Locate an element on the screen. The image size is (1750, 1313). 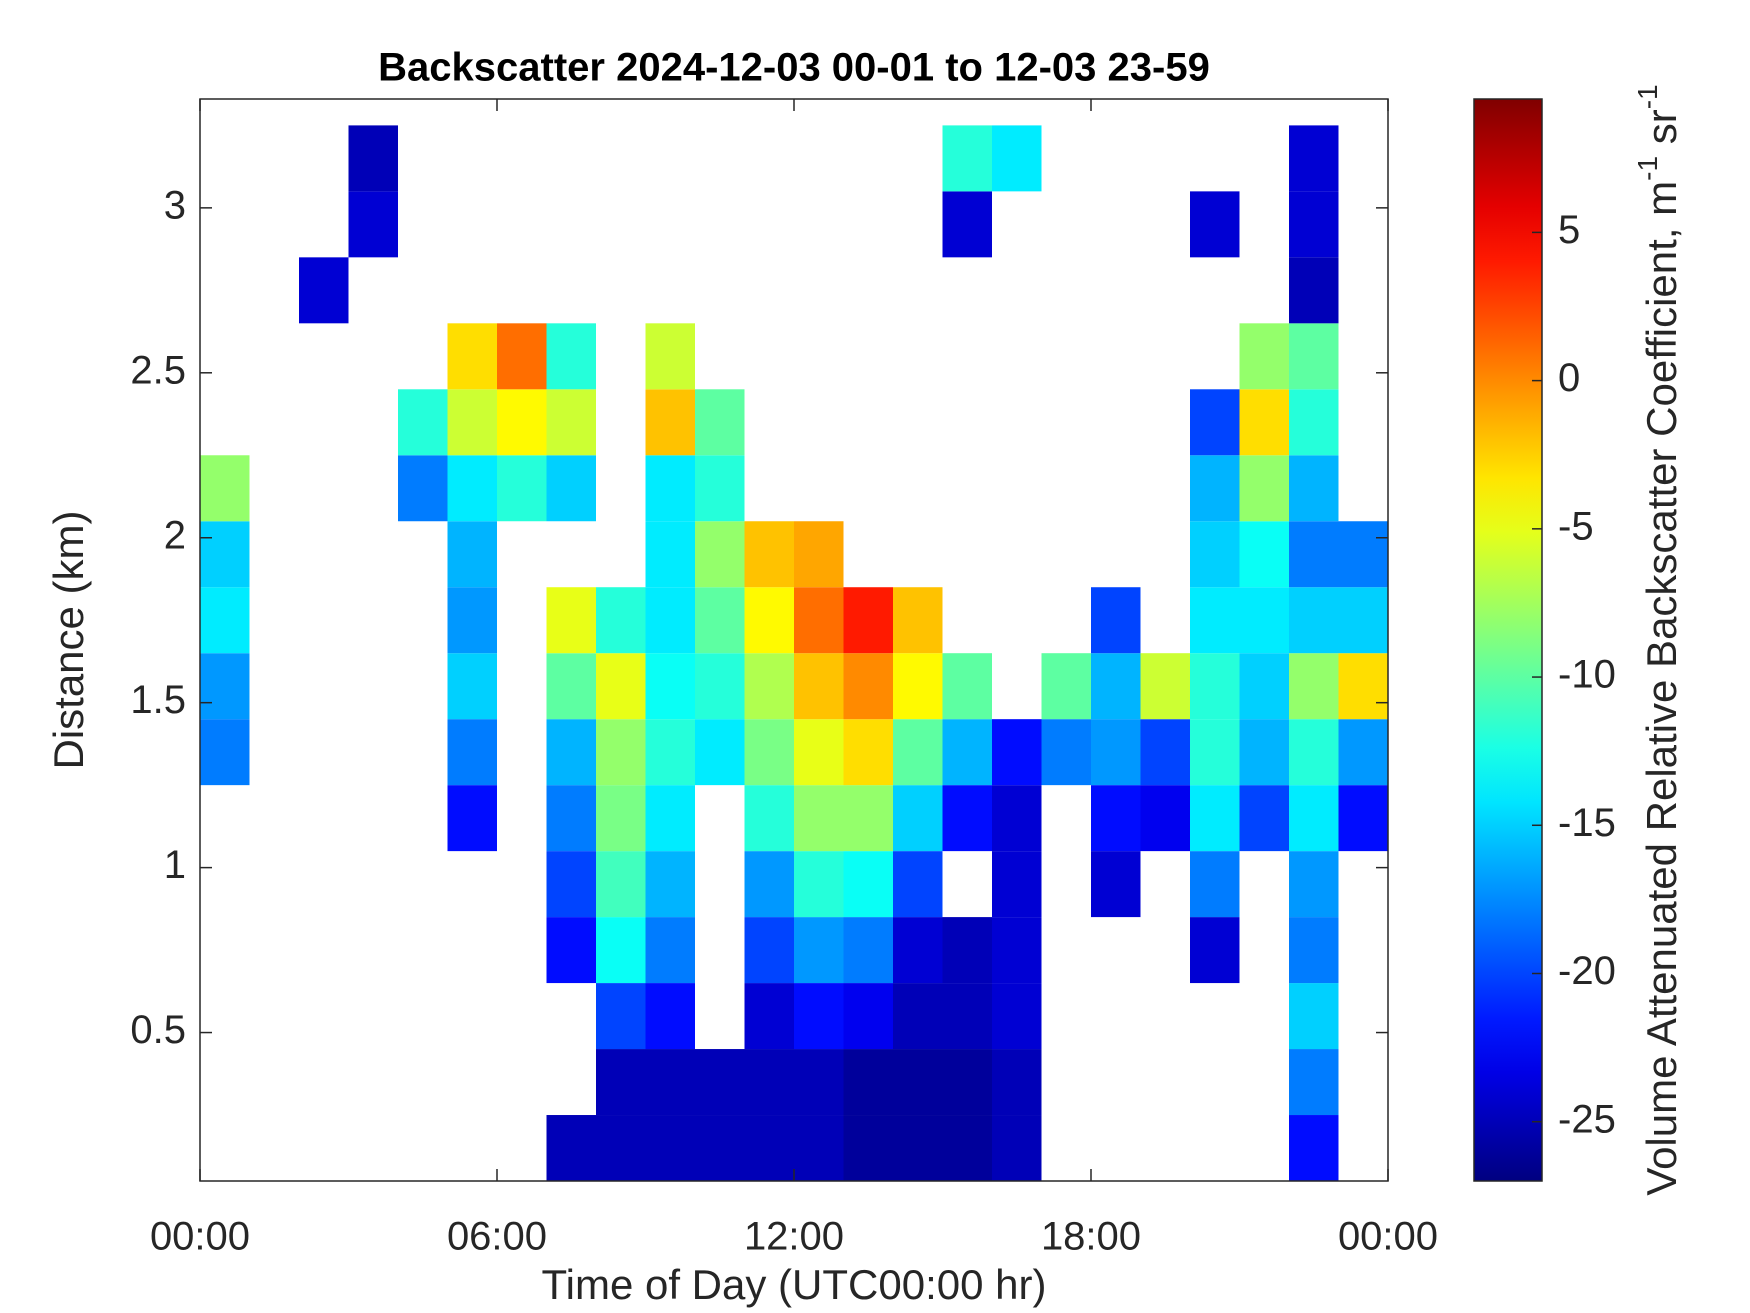
colorbar-tick-label: -15 is located at coordinates (1587, 823).